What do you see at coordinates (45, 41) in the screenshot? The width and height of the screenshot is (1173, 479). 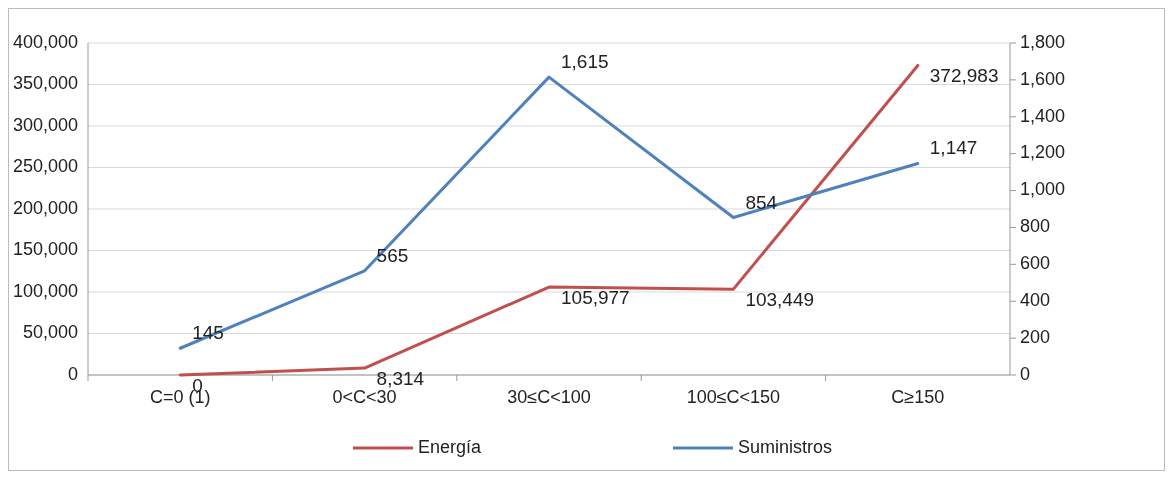 I see `y-tick-label: 400,000` at bounding box center [45, 41].